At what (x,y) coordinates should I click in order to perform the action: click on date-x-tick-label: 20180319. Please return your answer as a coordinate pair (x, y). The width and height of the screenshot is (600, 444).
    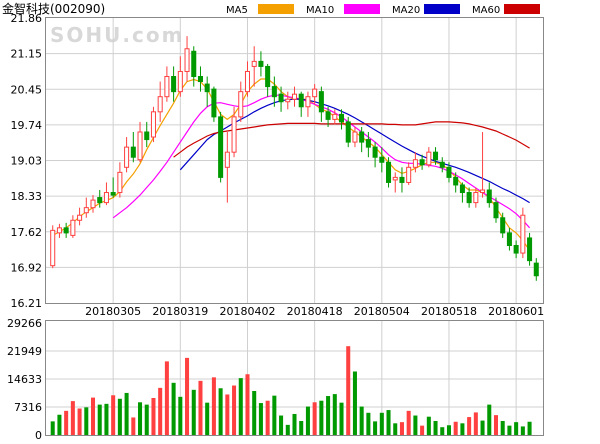
    Looking at the image, I should click on (180, 311).